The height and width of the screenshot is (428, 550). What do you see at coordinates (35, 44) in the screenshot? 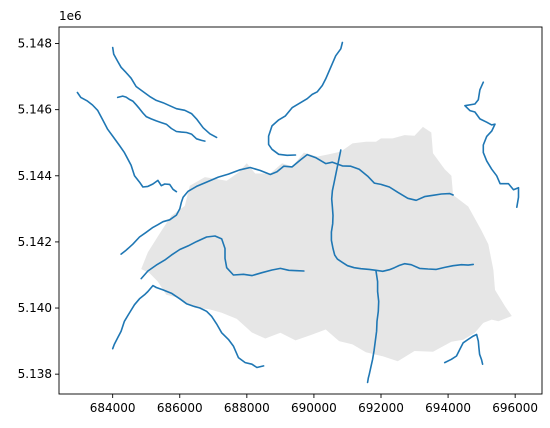
I see `y-tick-label: 5.148` at bounding box center [35, 44].